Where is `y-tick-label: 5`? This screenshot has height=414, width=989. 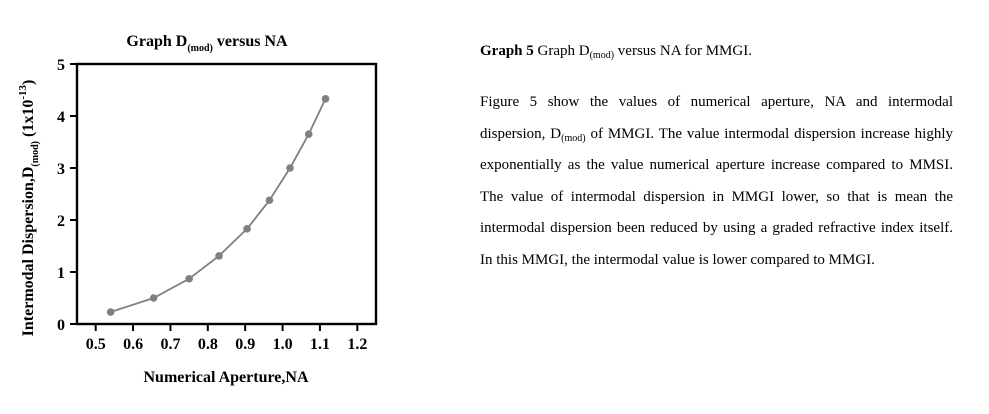 y-tick-label: 5 is located at coordinates (61, 65).